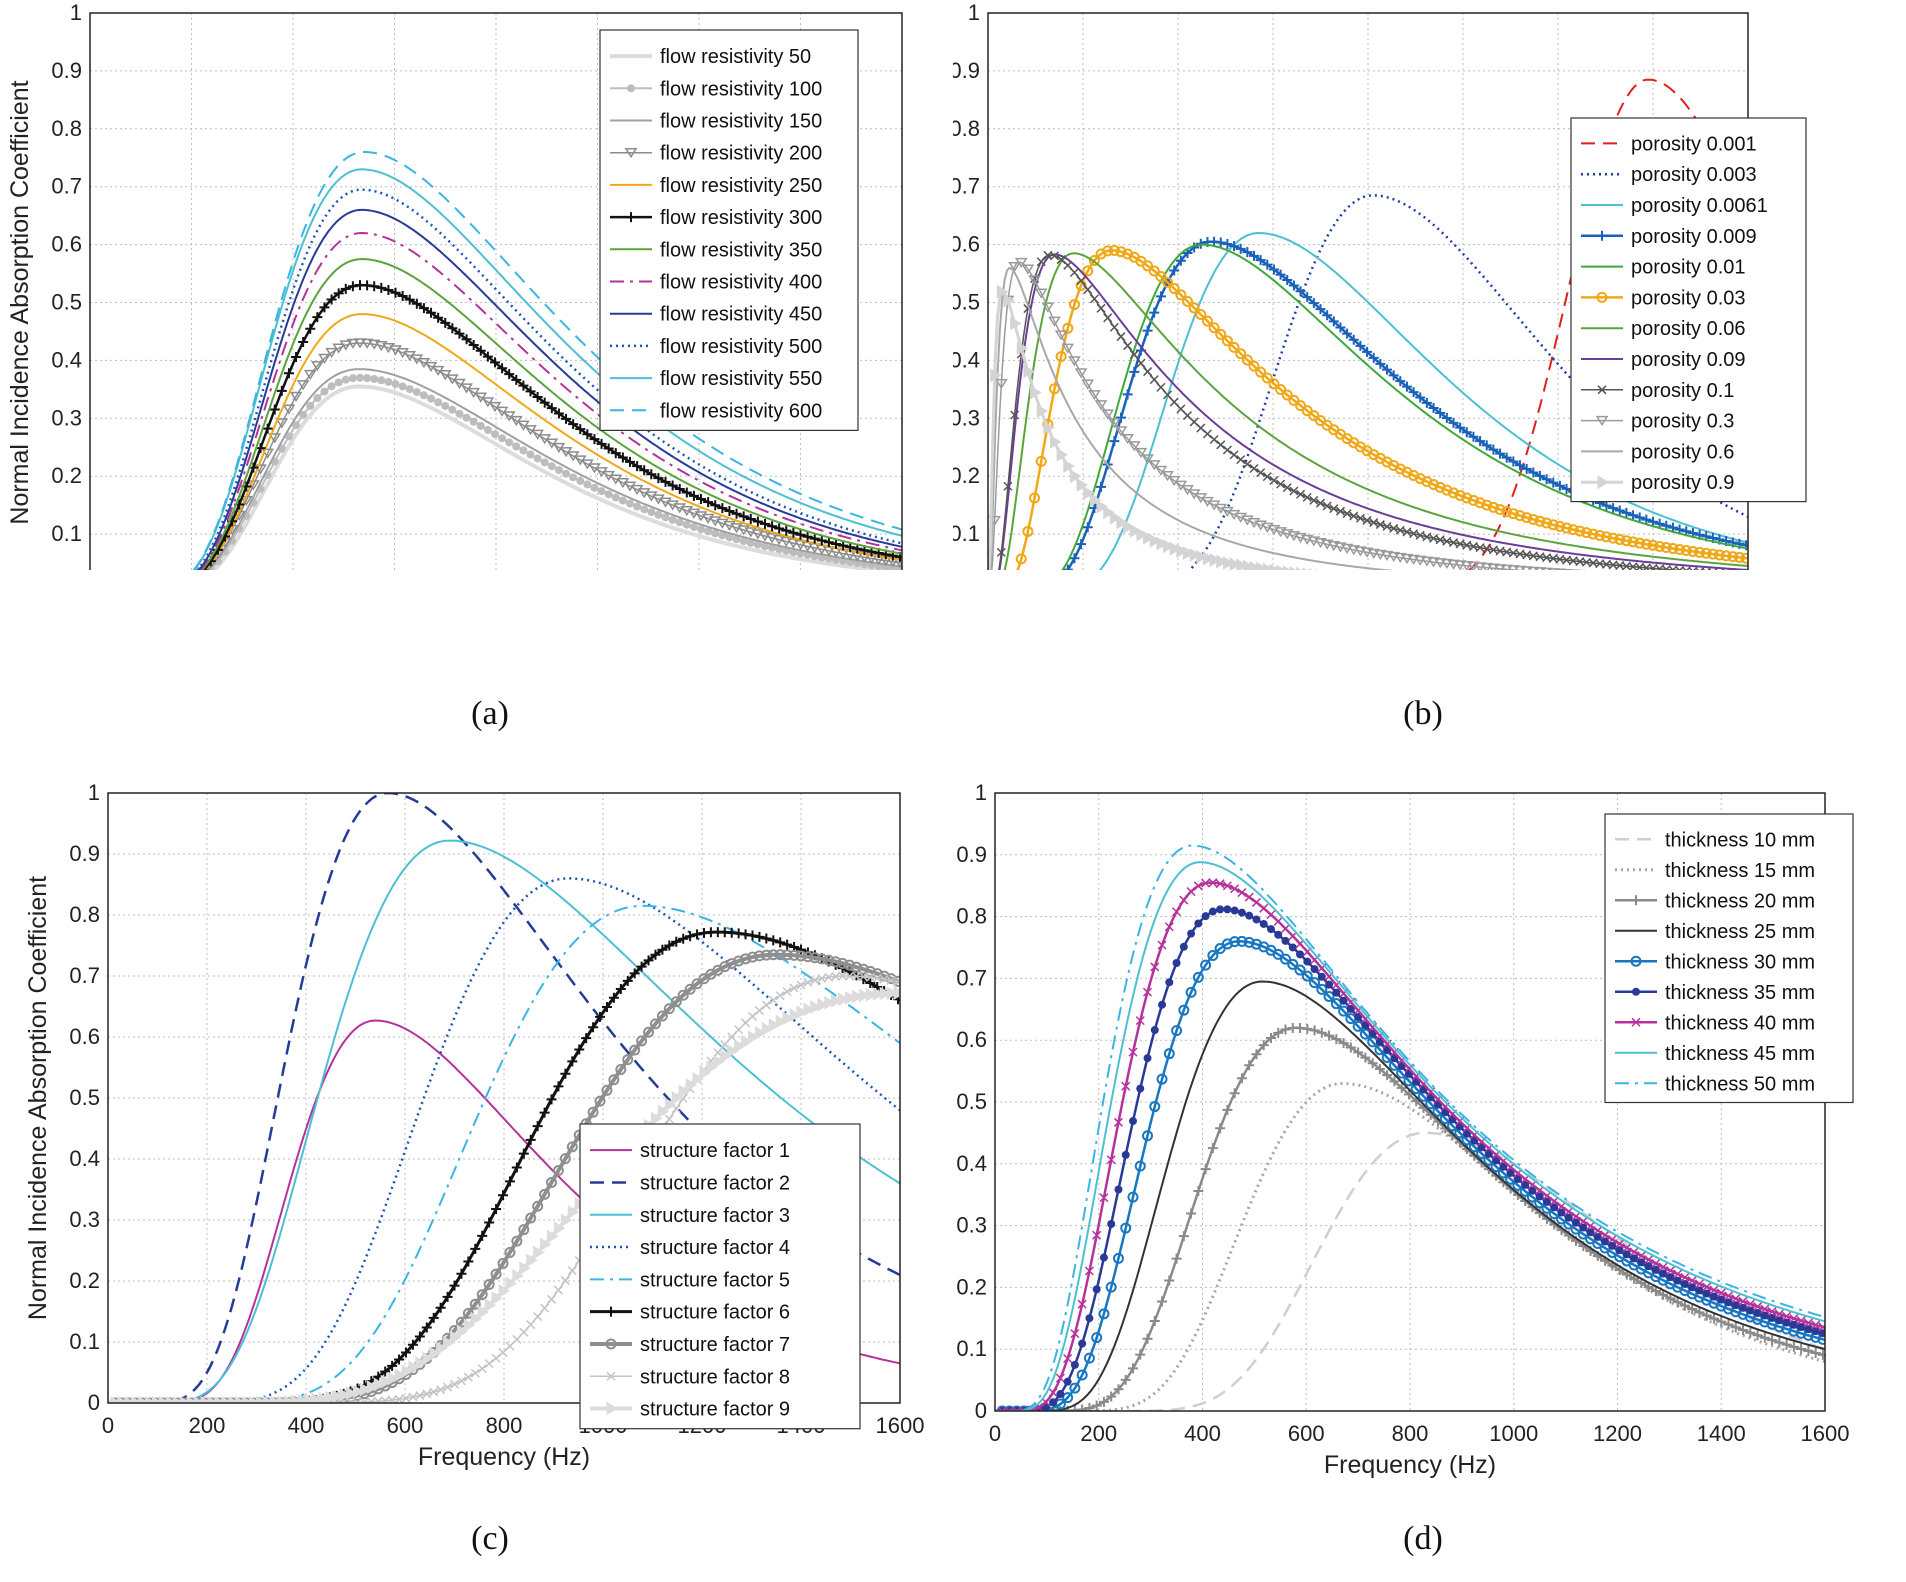 This screenshot has height=1582, width=1906. I want to click on legend-label: flow resistivity 350, so click(741, 250).